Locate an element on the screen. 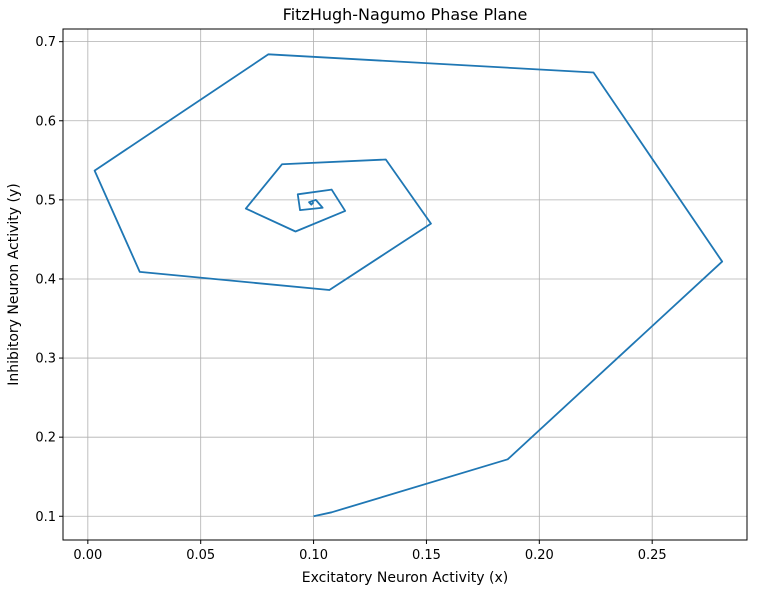 This screenshot has width=781, height=590. y-tick-label: 0.7 is located at coordinates (45, 42).